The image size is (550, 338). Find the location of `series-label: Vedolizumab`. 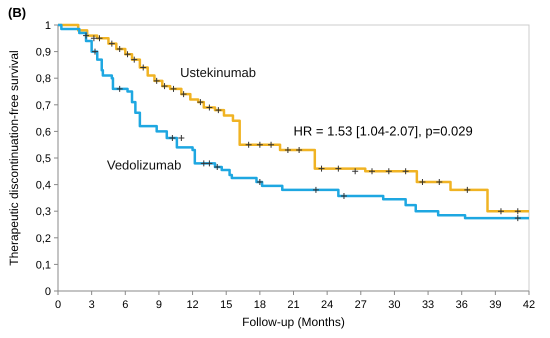

series-label: Vedolizumab is located at coordinates (144, 164).